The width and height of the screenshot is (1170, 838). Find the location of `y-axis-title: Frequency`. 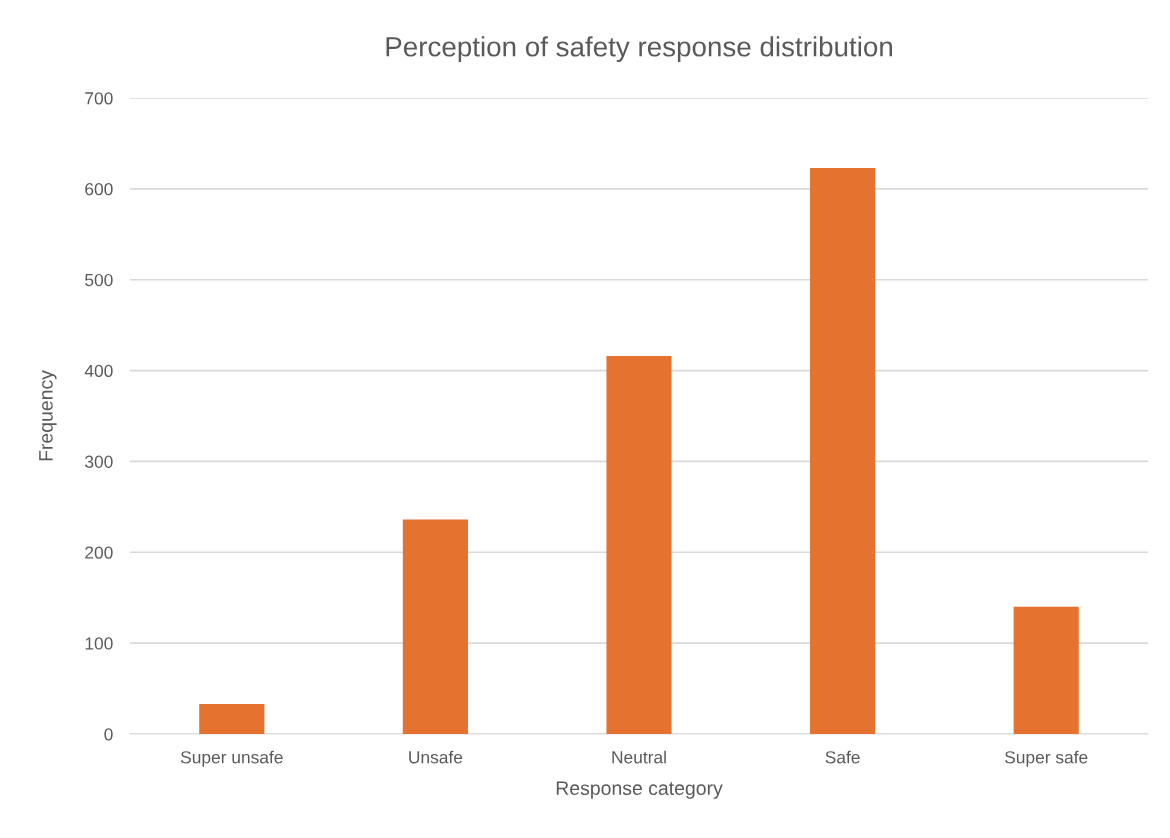

y-axis-title: Frequency is located at coordinates (48, 415).